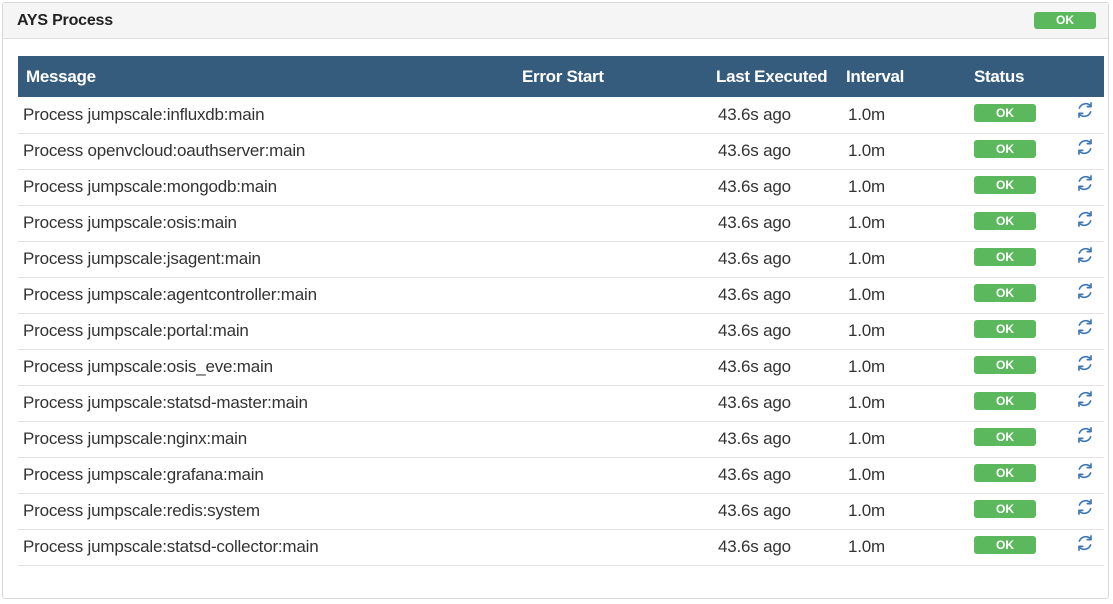 This screenshot has height=604, width=1113. I want to click on header-interval: Interval, so click(875, 76).